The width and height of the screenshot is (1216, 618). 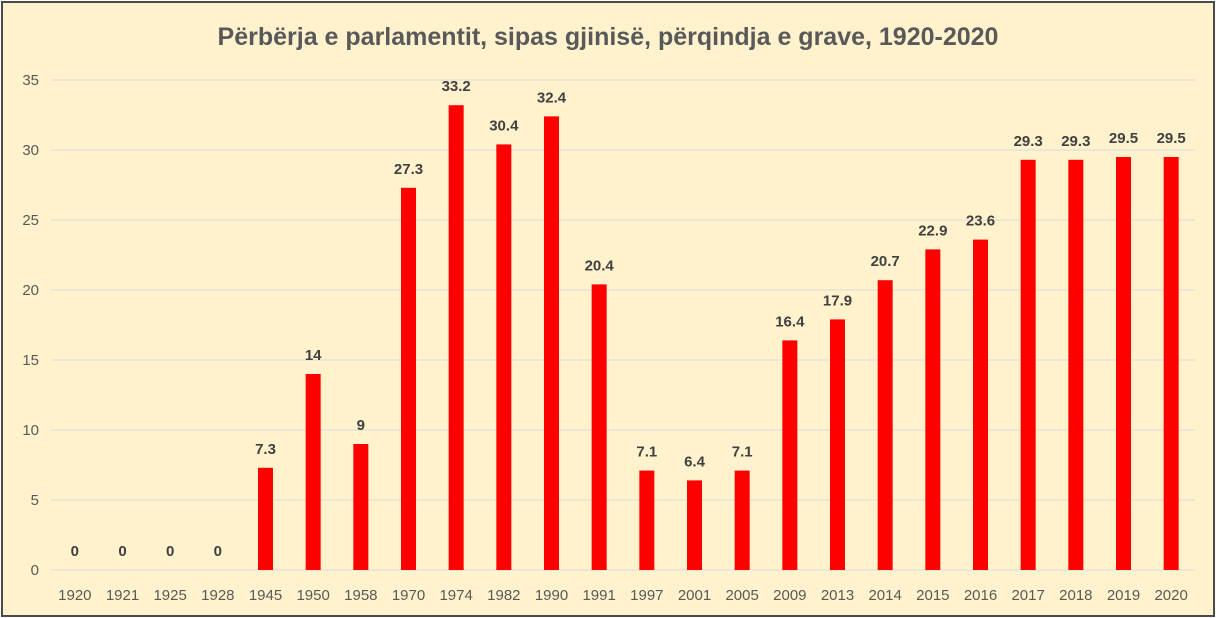 What do you see at coordinates (598, 595) in the screenshot?
I see `x-tick-label: 1991` at bounding box center [598, 595].